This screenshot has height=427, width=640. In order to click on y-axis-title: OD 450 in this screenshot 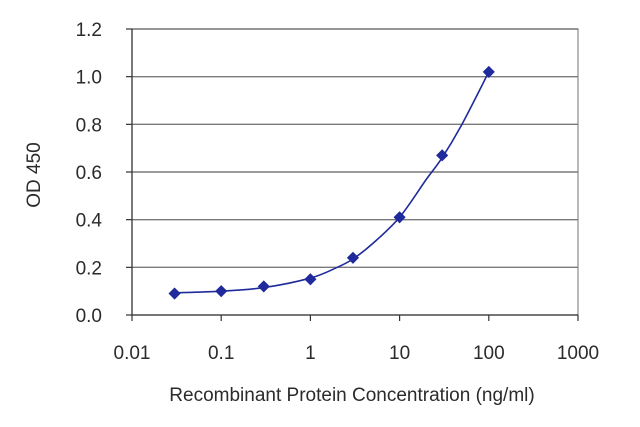, I will do `click(34, 174)`.